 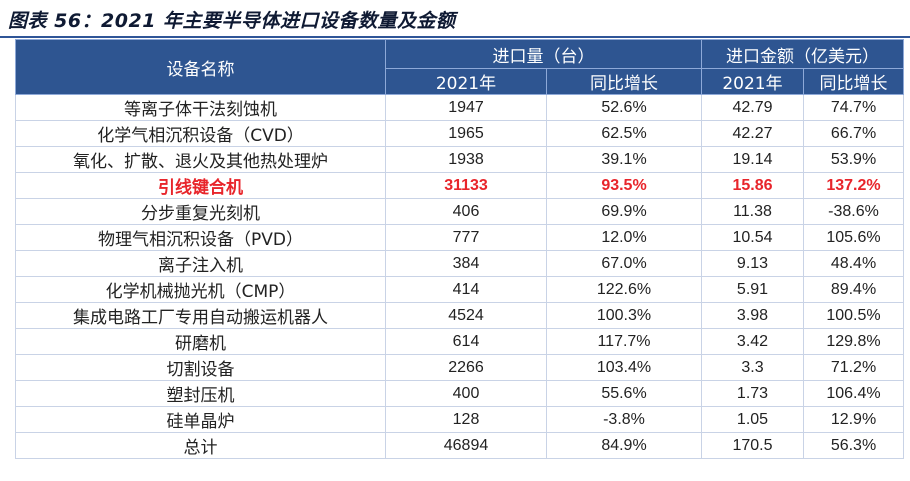 I want to click on device-name-cell: 分步重复光刻机, so click(x=200, y=211).